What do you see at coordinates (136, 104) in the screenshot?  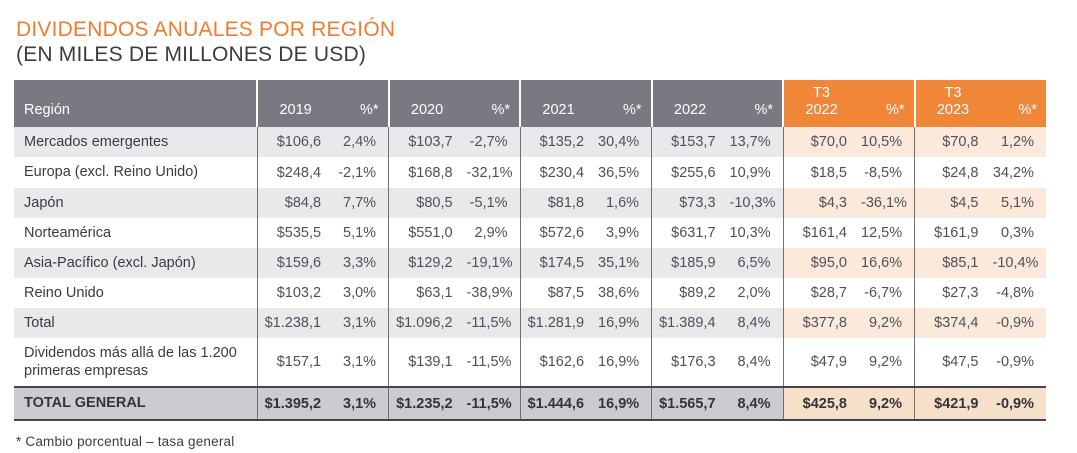 I see `column-header-region: Región` at bounding box center [136, 104].